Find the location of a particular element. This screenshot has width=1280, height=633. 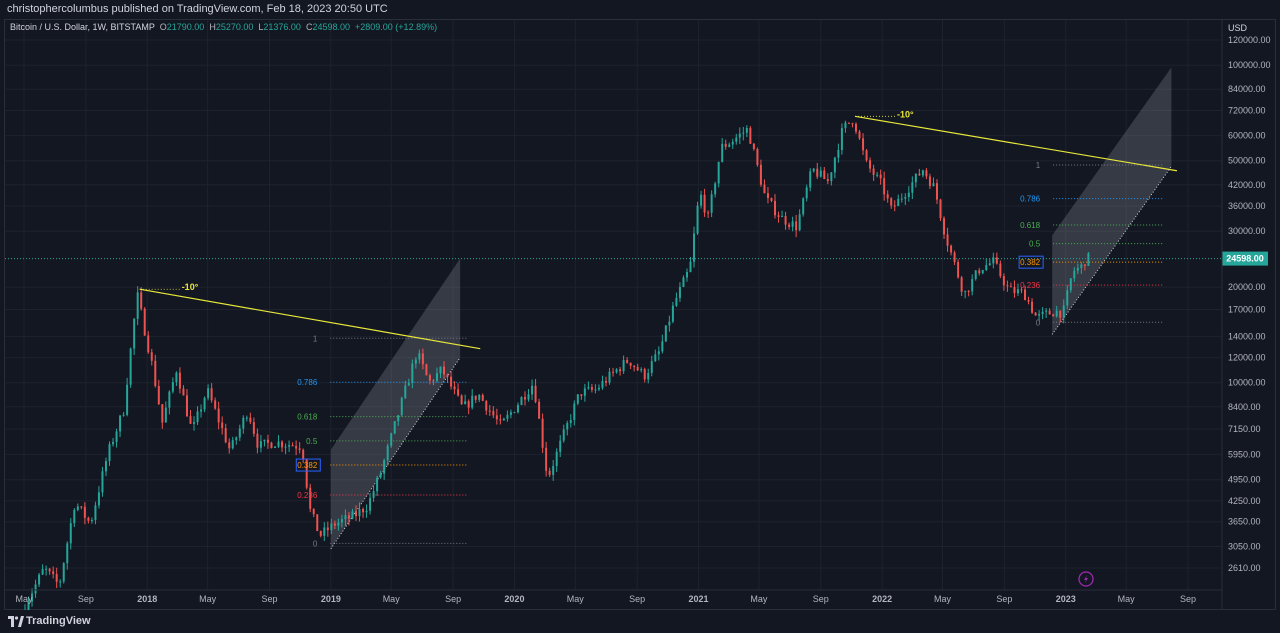

channel-band is located at coordinates (395, 403).